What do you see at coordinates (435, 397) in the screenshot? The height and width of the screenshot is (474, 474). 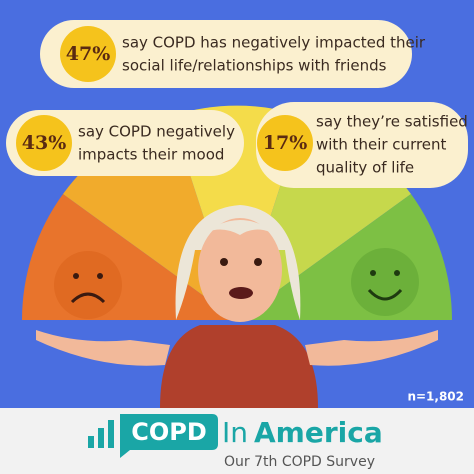 I see `sample-size: n=1,802` at bounding box center [435, 397].